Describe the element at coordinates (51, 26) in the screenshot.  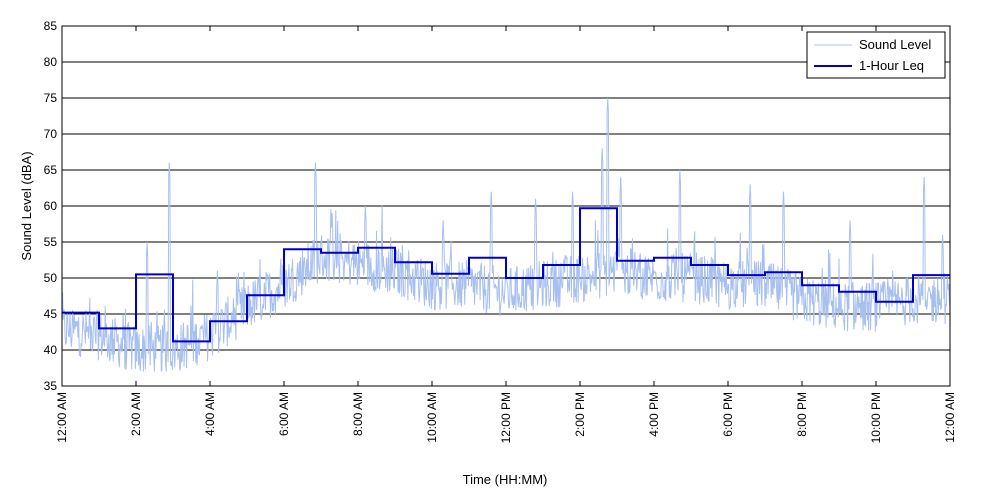
I see `y-tick-label-85: 85` at that location.